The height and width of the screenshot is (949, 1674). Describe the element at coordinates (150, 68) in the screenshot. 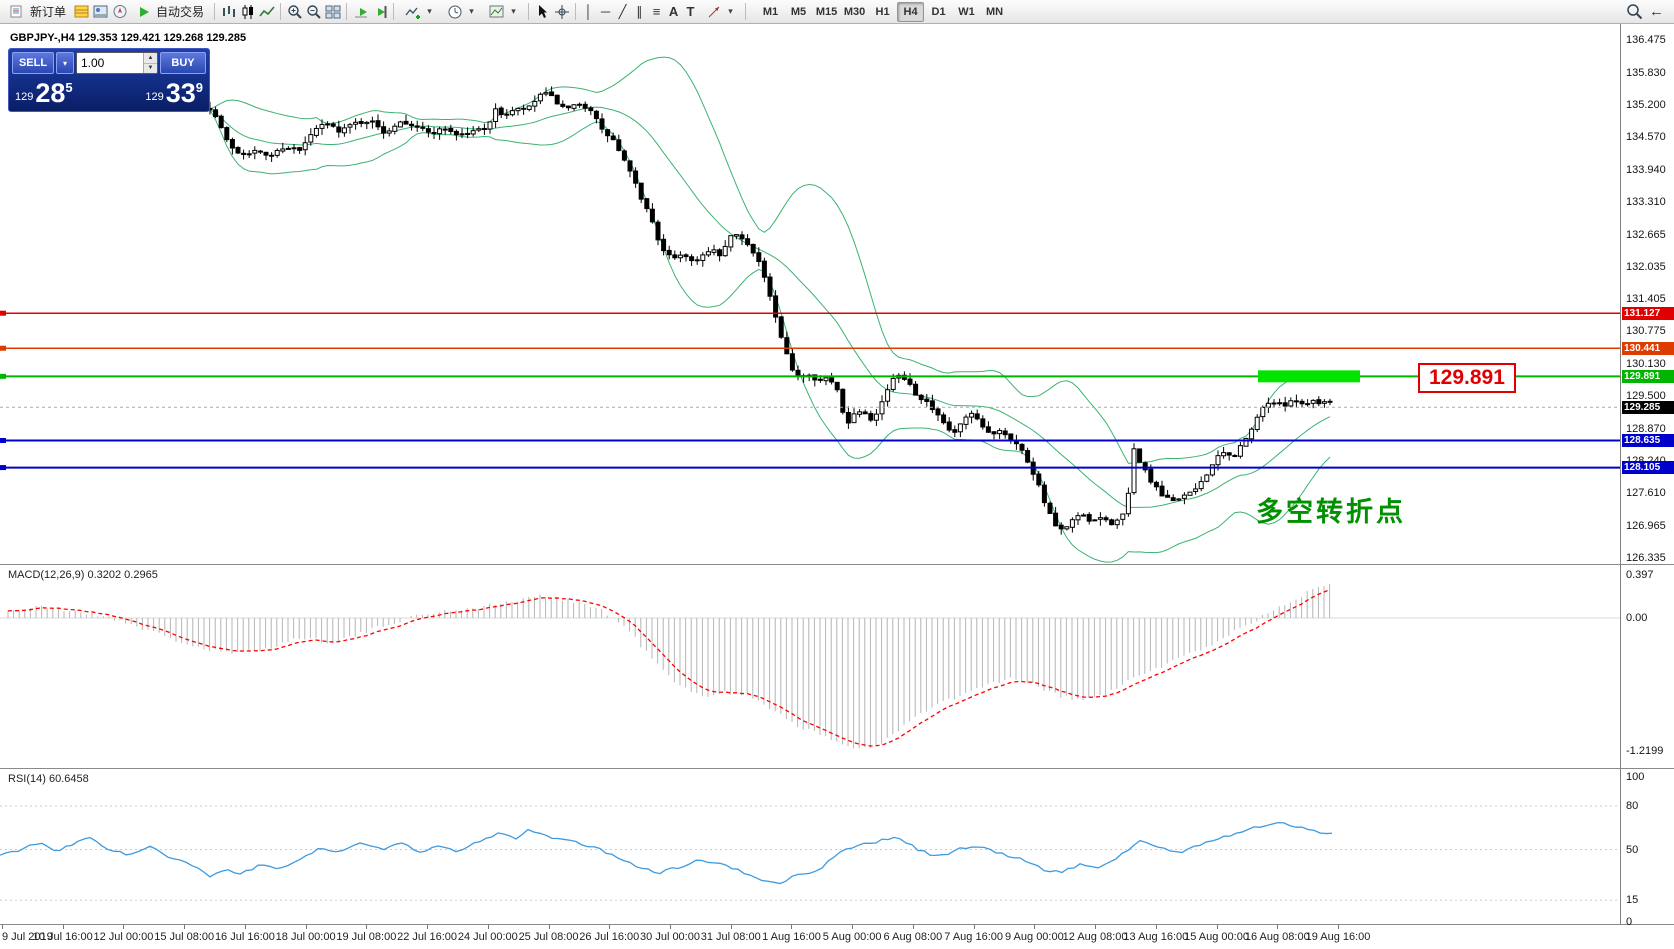

I see `volume-decrease-button: ▼` at that location.